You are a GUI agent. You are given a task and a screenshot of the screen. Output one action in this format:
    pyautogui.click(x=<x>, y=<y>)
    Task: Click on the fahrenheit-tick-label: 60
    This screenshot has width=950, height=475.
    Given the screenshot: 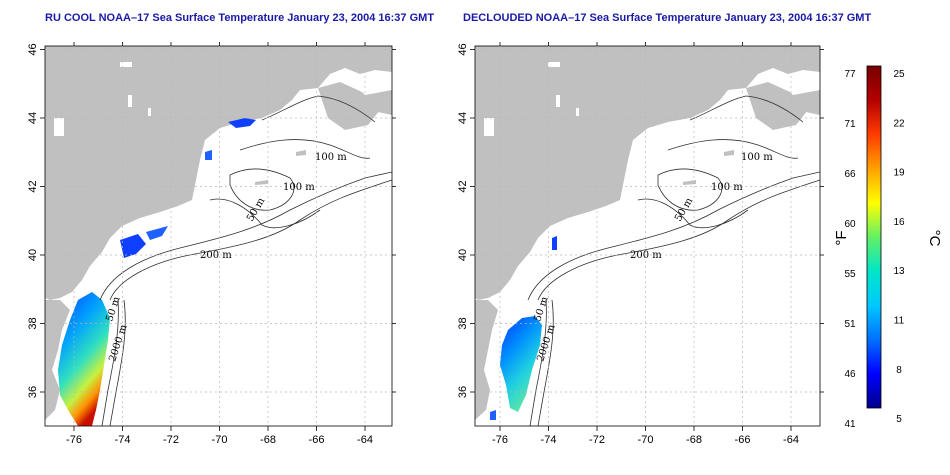 What is the action you would take?
    pyautogui.click(x=850, y=224)
    